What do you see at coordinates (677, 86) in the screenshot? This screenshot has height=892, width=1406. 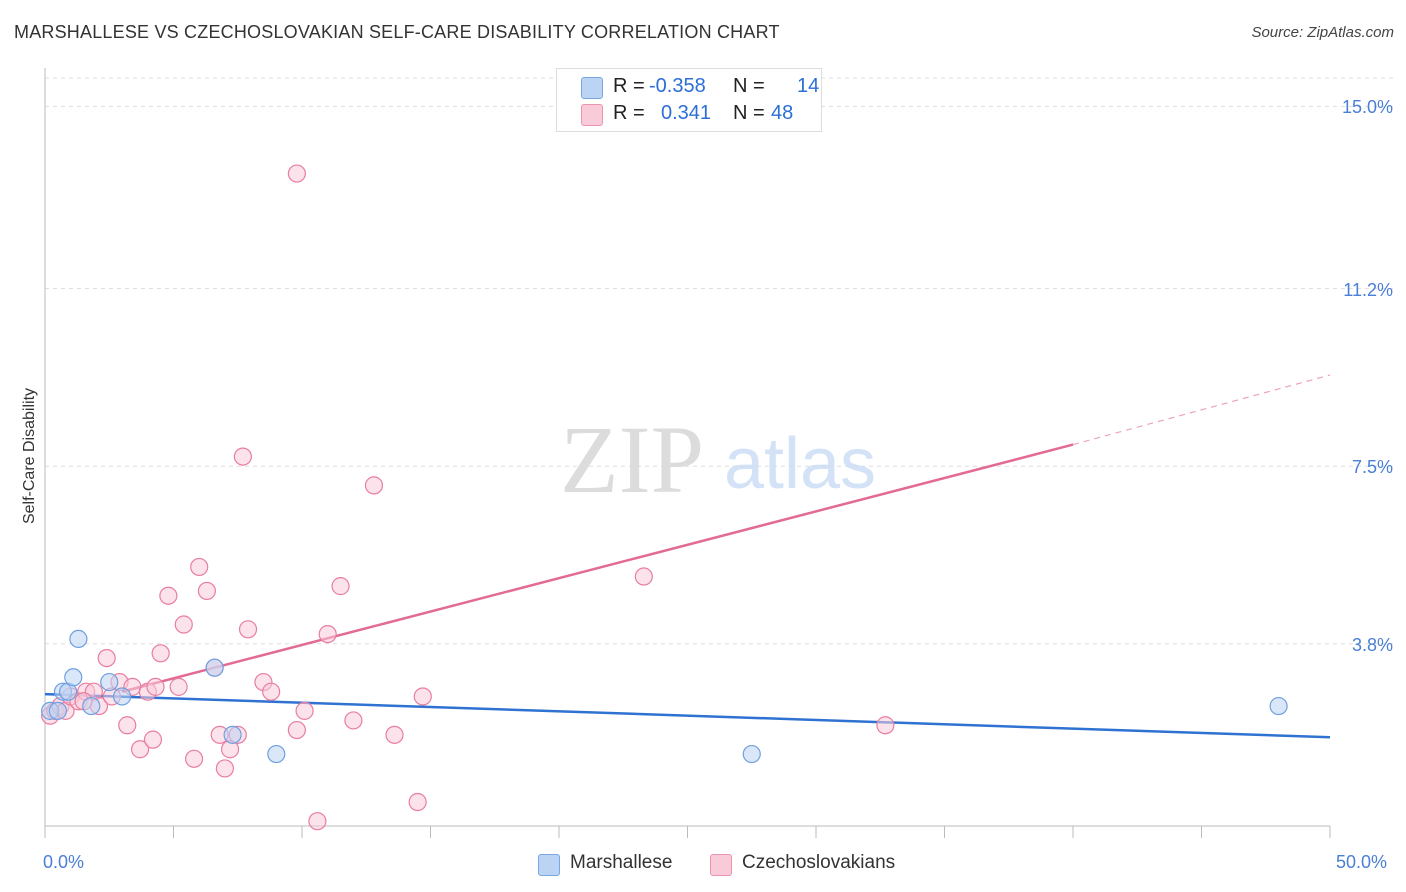 I see `legend-r-value: -0.358` at bounding box center [677, 86].